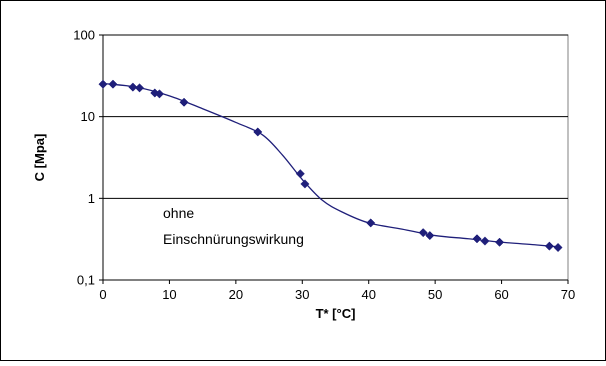 This screenshot has width=606, height=366. What do you see at coordinates (302, 294) in the screenshot?
I see `x-tick-label: 30` at bounding box center [302, 294].